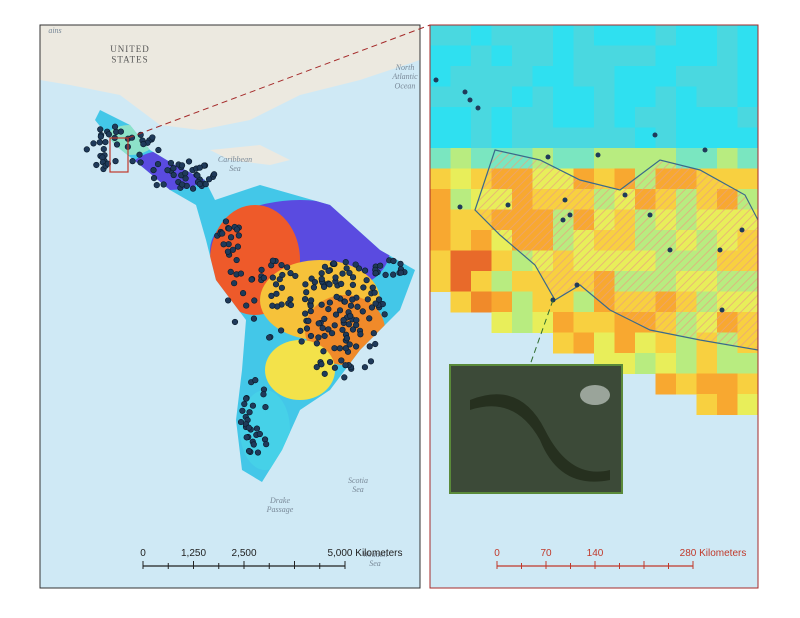  What do you see at coordinates (250, 155) in the screenshot?
I see `caribbean-islands` at bounding box center [250, 155].